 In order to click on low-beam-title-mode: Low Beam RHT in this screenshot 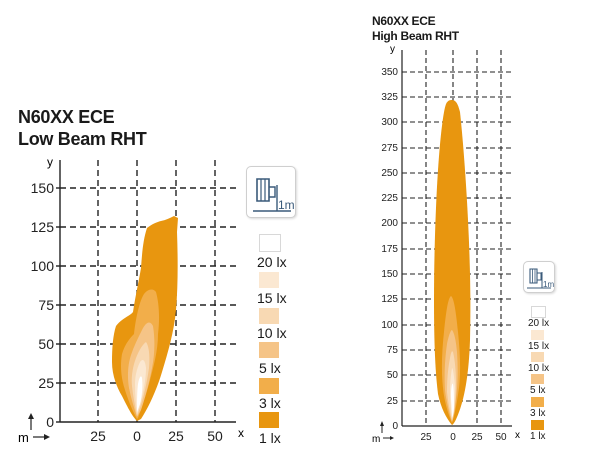, I will do `click(82, 139)`.